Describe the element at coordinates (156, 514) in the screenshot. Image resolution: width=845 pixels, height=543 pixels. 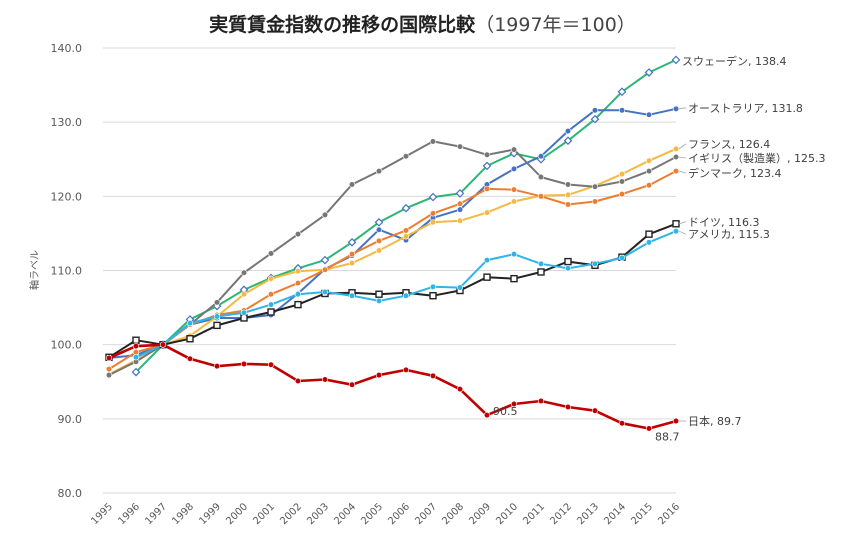
I see `x-tick-label: 1997` at that location.